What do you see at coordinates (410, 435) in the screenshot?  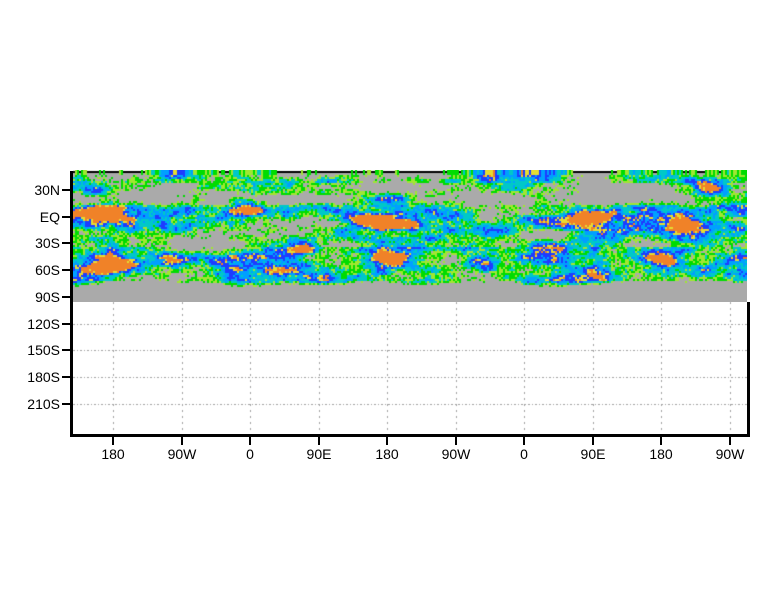 I see `x-axis-line` at bounding box center [410, 435].